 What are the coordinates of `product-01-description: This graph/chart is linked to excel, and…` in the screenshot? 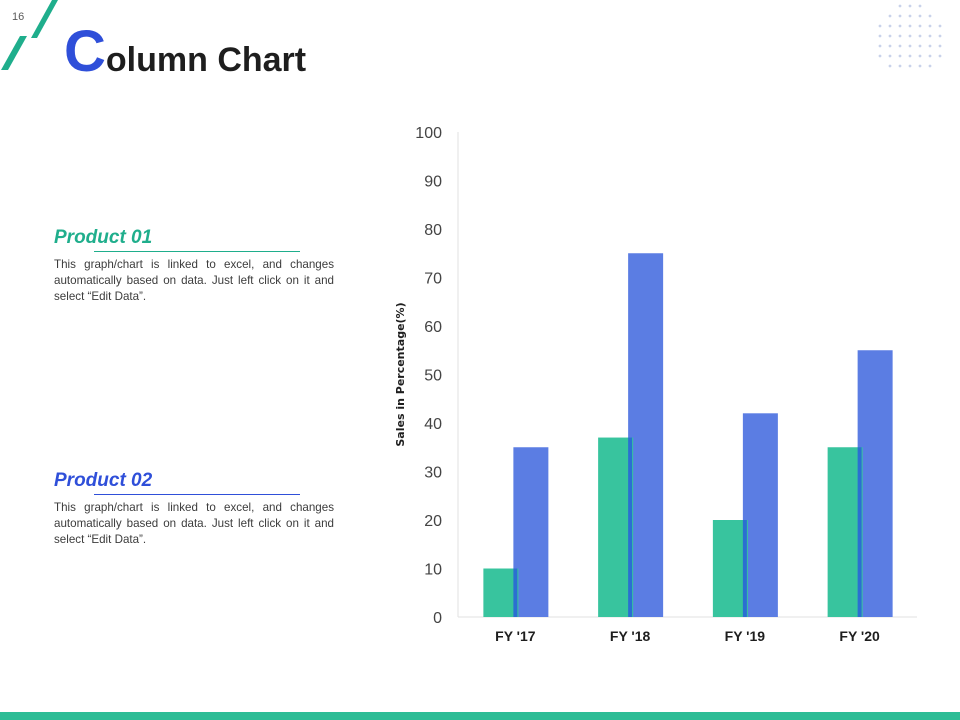 It's located at (194, 280).